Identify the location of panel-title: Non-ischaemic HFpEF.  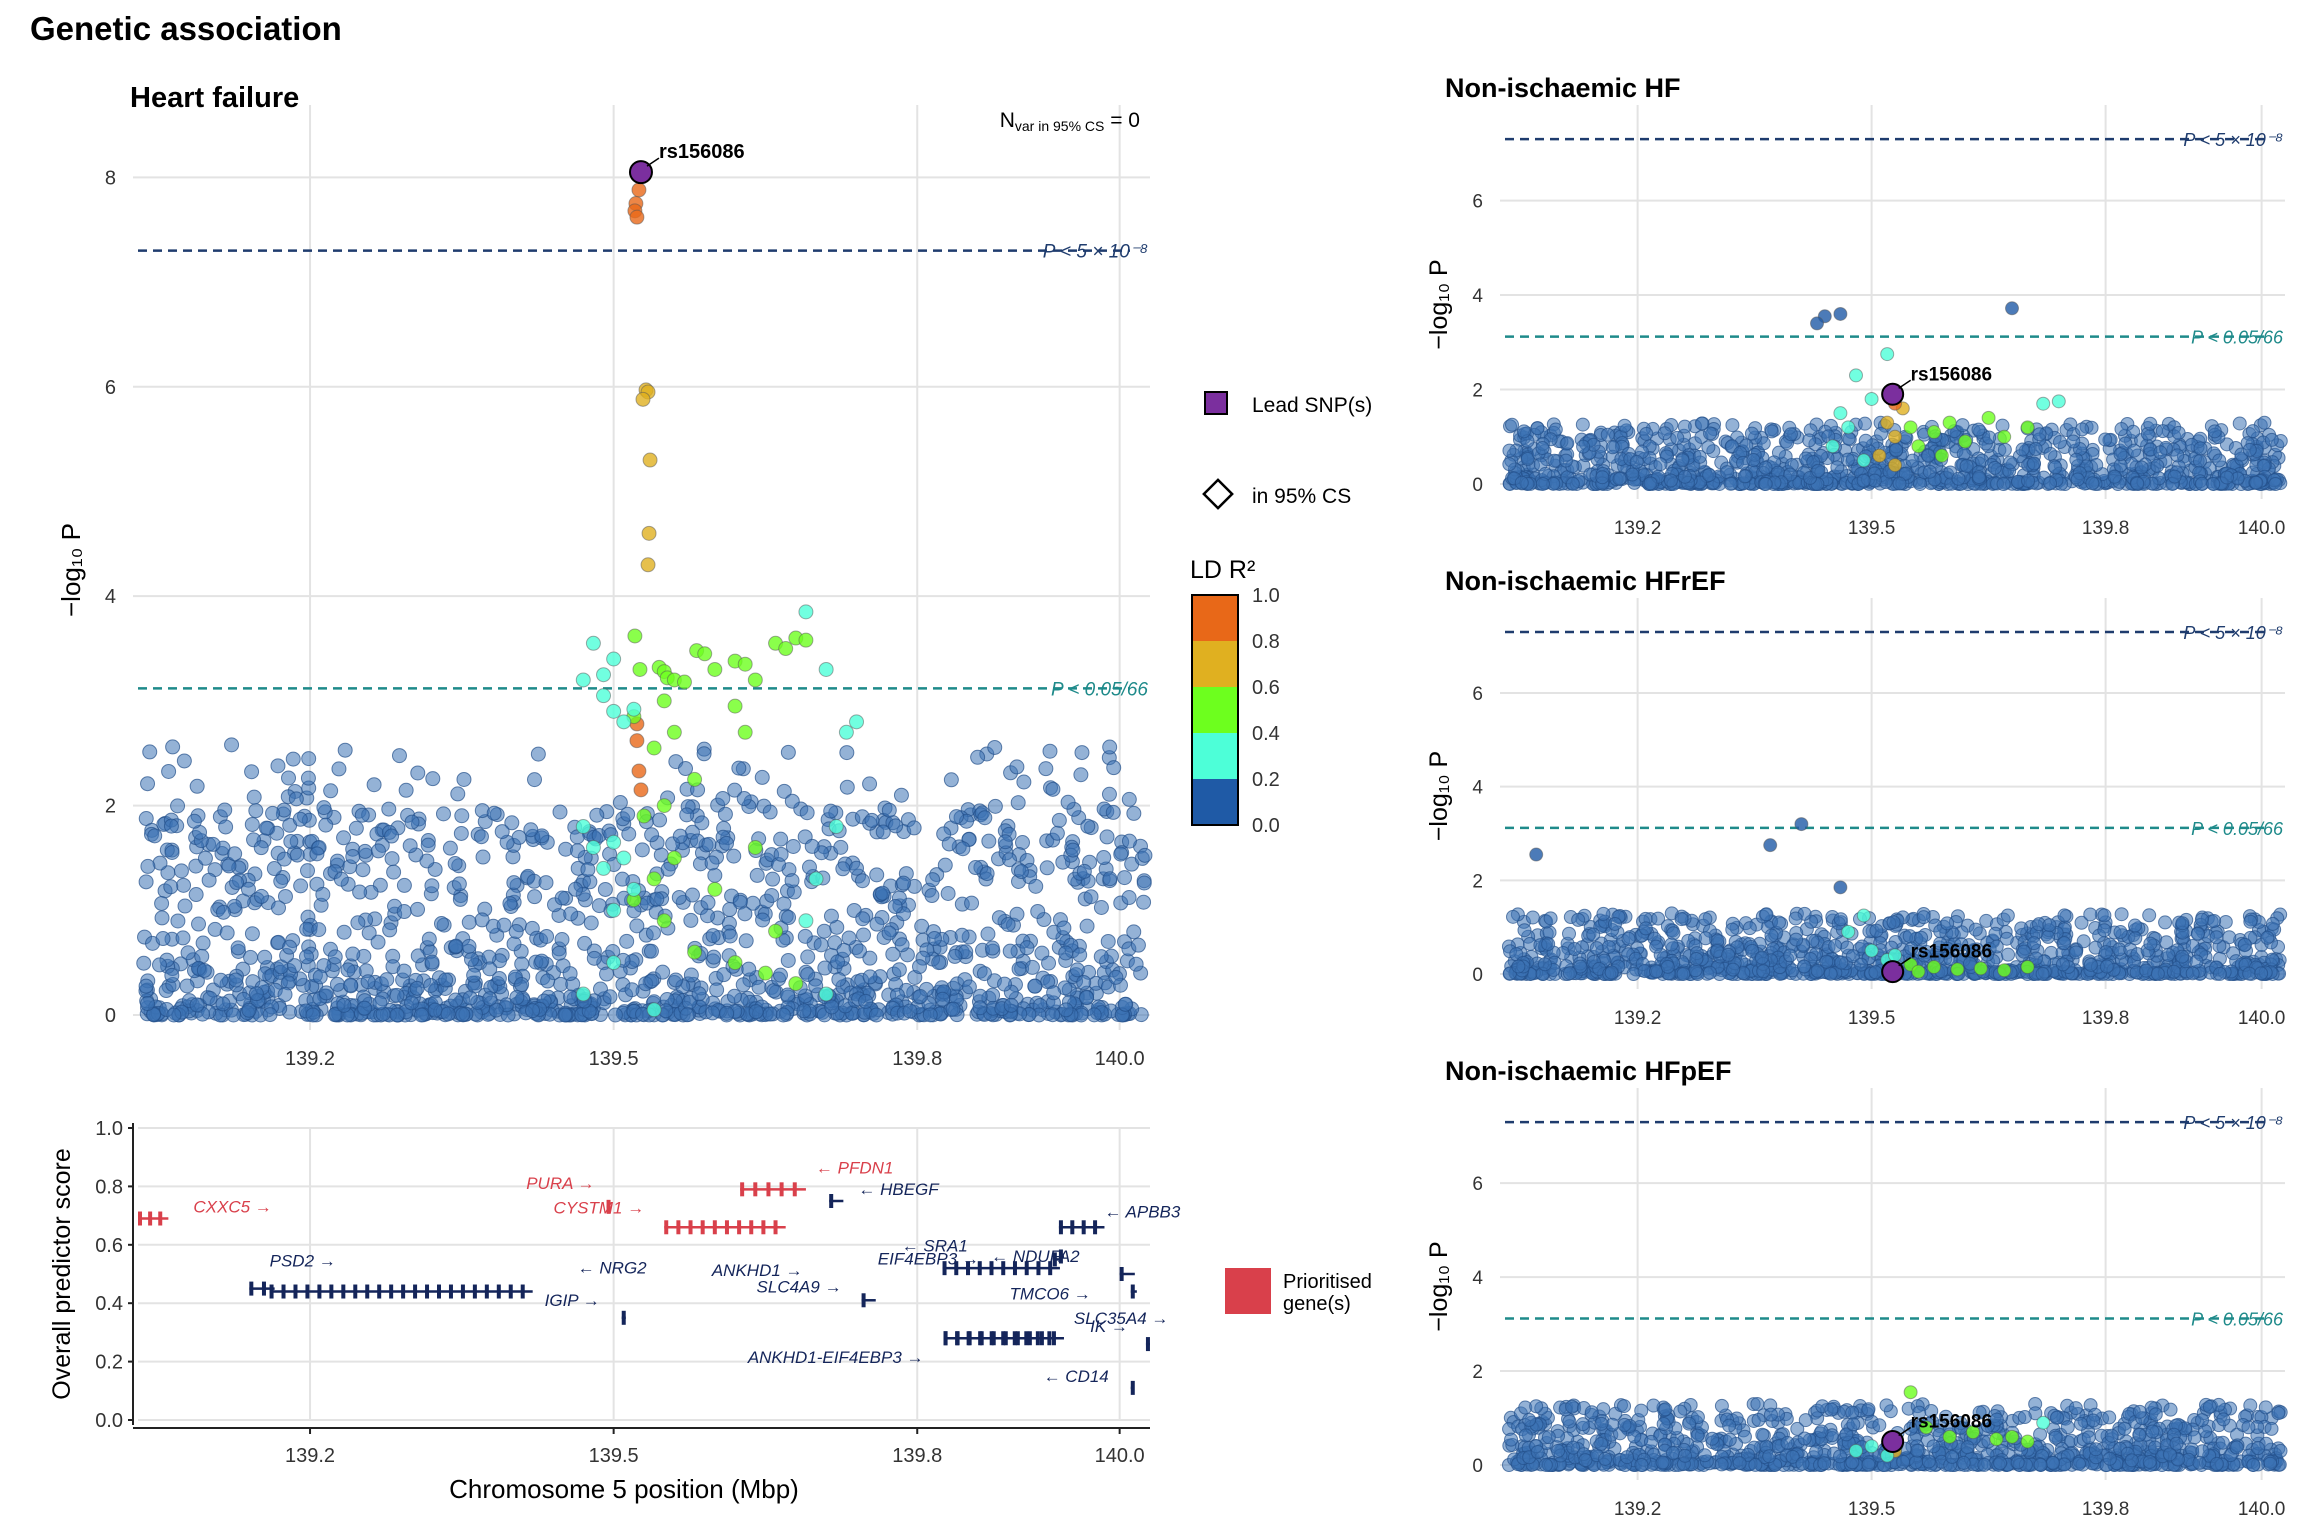
(1588, 1071).